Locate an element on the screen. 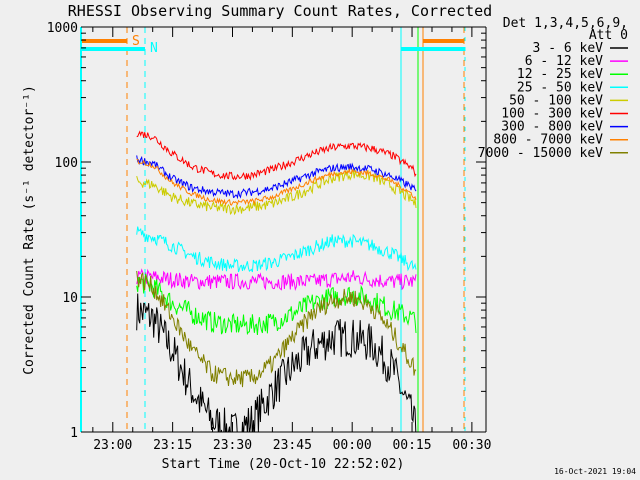  x-tick-label: 23:30 is located at coordinates (232, 445).